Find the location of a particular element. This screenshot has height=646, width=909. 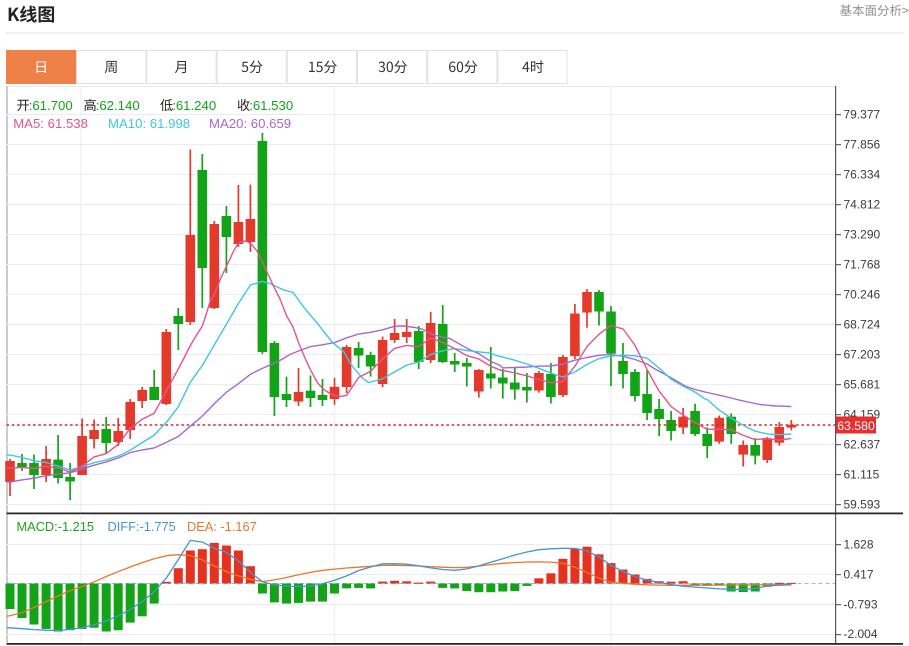

svg-text: MA10: 61.998 is located at coordinates (149, 123).